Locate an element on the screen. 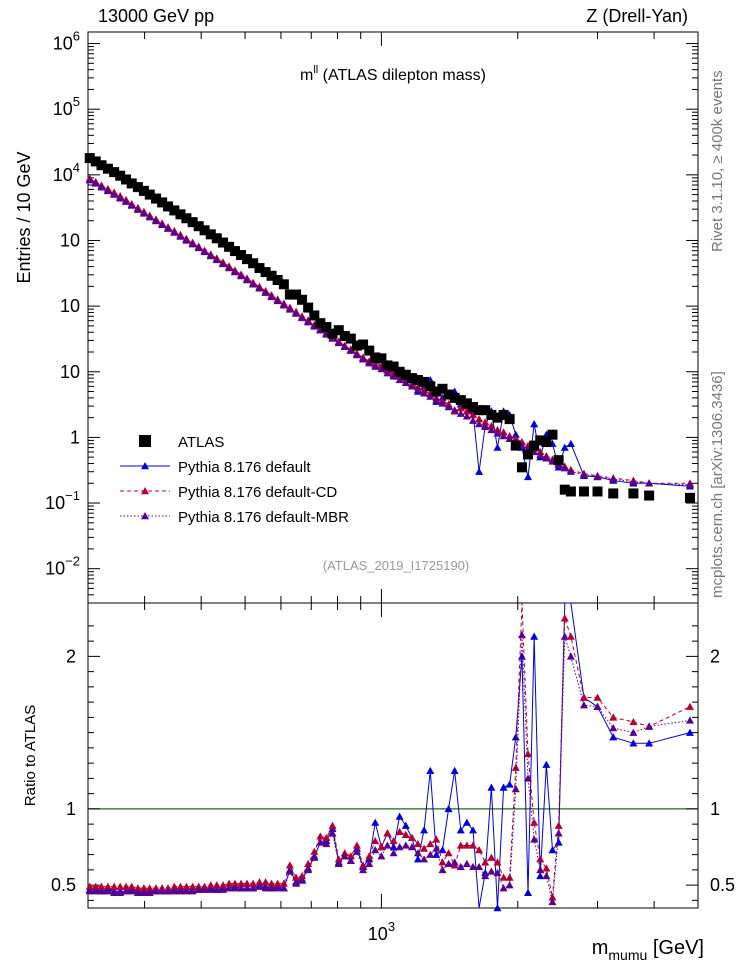  analysis-watermark: (ATLAS_2019_I1725190) is located at coordinates (396, 565).